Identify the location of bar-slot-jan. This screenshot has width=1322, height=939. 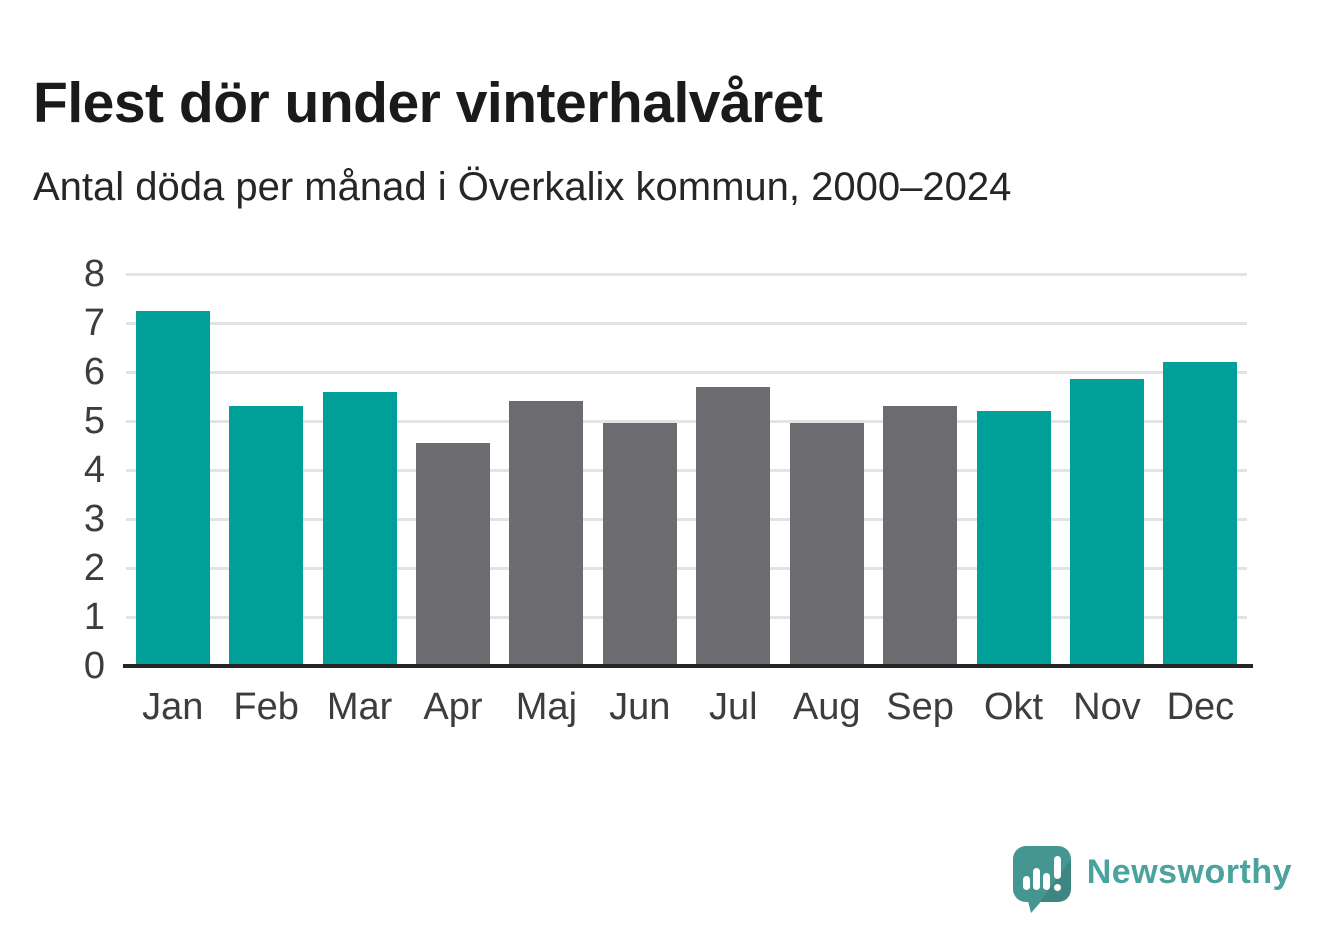
(172, 470).